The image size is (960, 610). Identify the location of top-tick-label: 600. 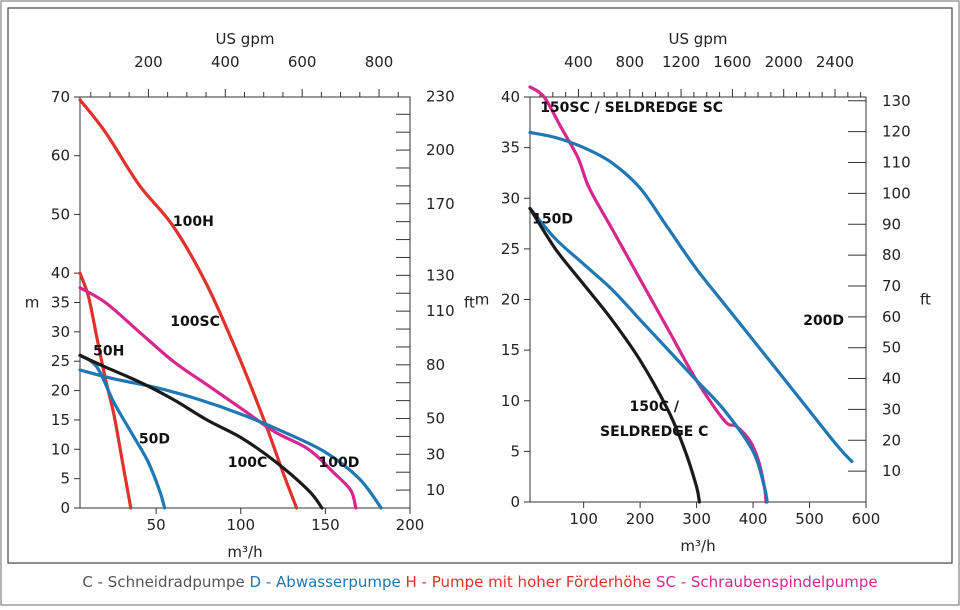
(302, 62).